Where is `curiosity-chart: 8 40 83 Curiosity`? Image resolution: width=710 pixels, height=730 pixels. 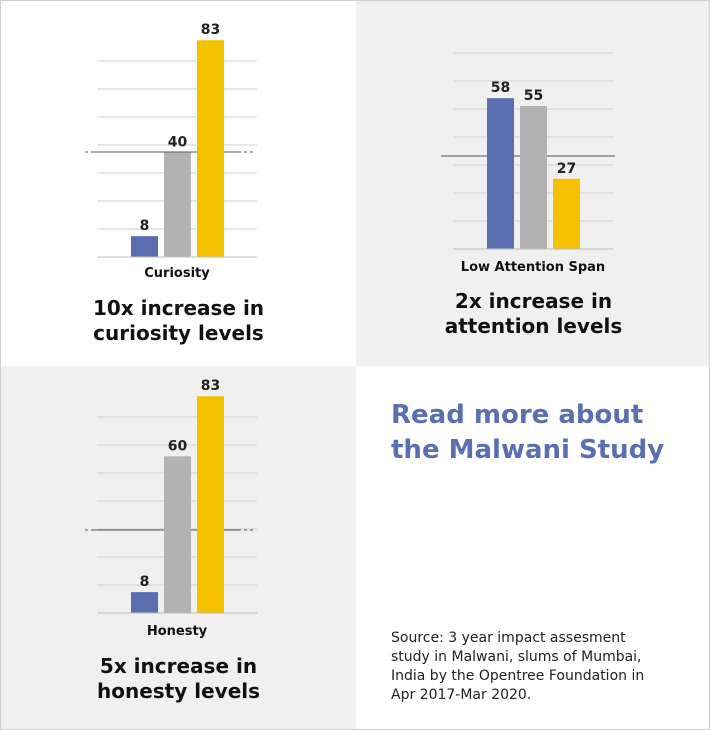 curiosity-chart: 8 40 83 Curiosity is located at coordinates (172, 151).